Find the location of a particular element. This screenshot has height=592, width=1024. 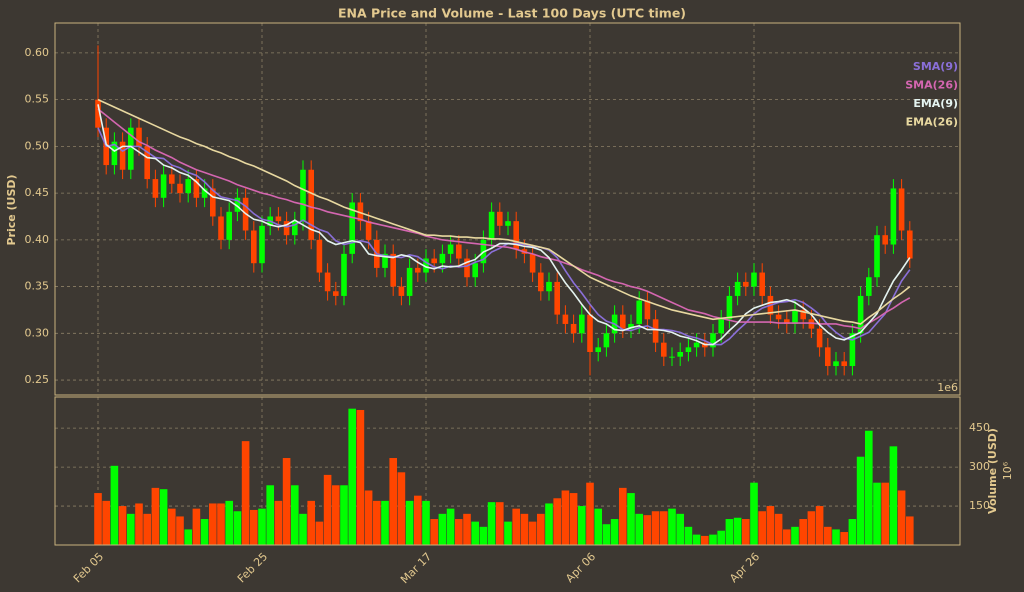

volume-unit: 10⁶ is located at coordinates (1007, 470).